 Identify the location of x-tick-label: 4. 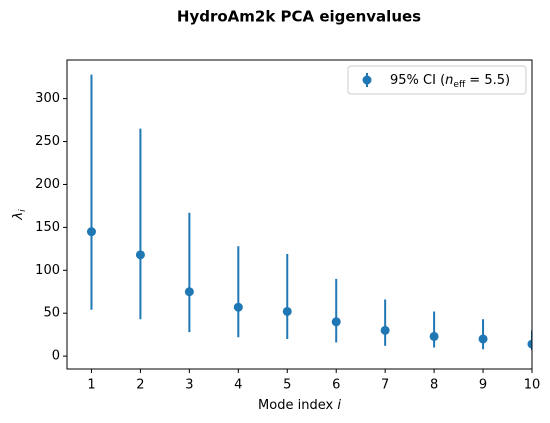
(238, 385).